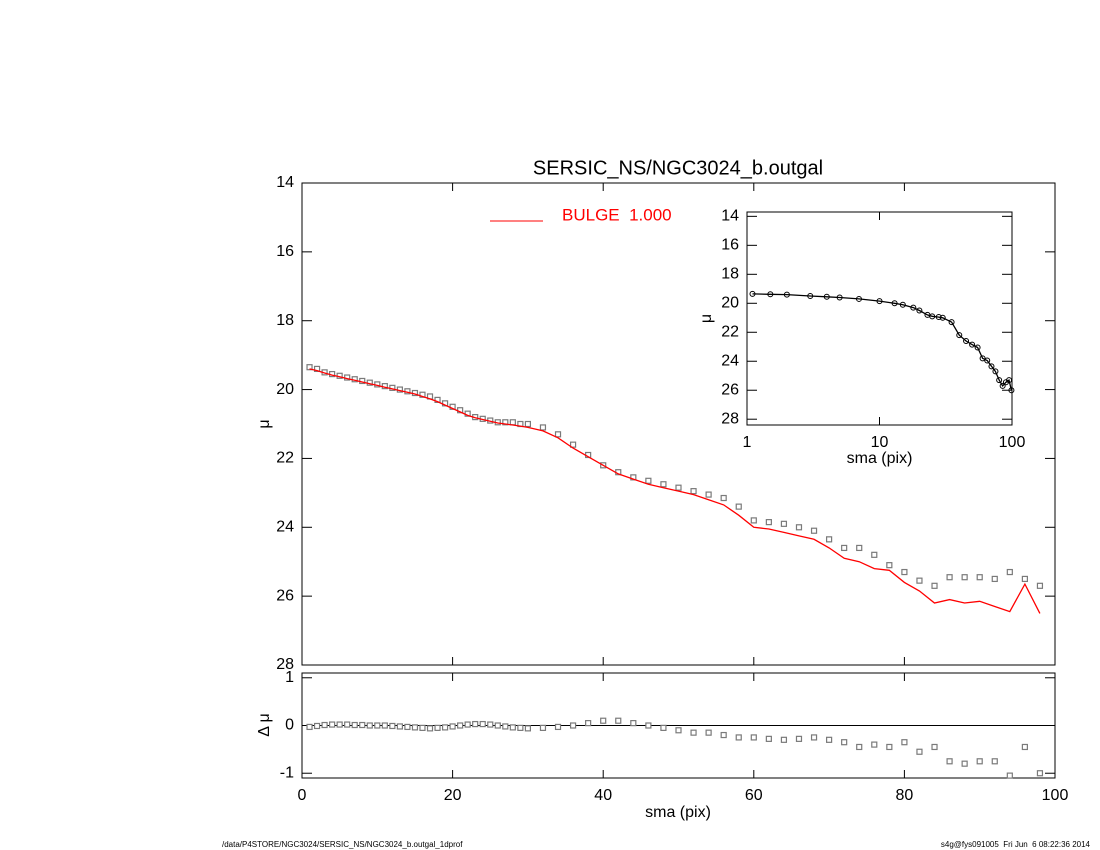  What do you see at coordinates (879, 318) in the screenshot?
I see `plot-frame` at bounding box center [879, 318].